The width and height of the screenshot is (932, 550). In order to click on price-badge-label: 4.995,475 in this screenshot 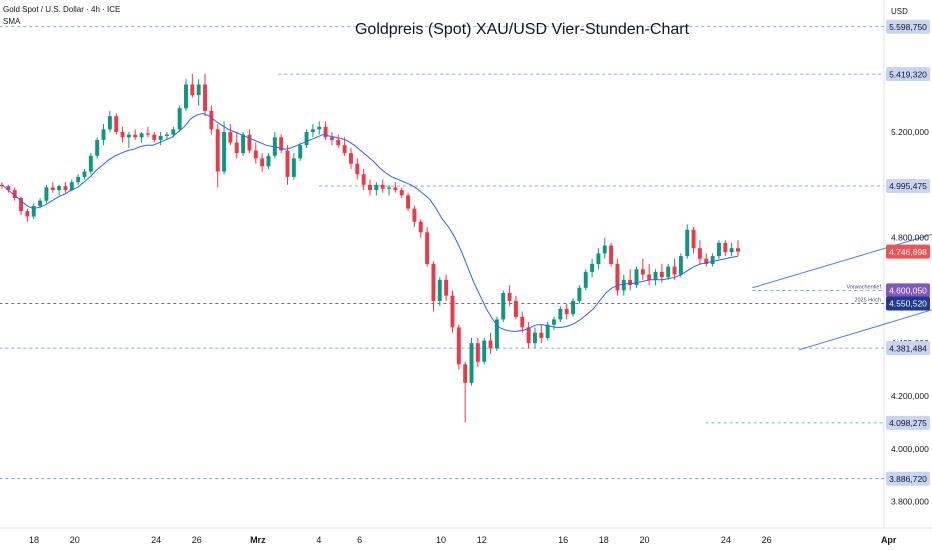, I will do `click(908, 186)`.